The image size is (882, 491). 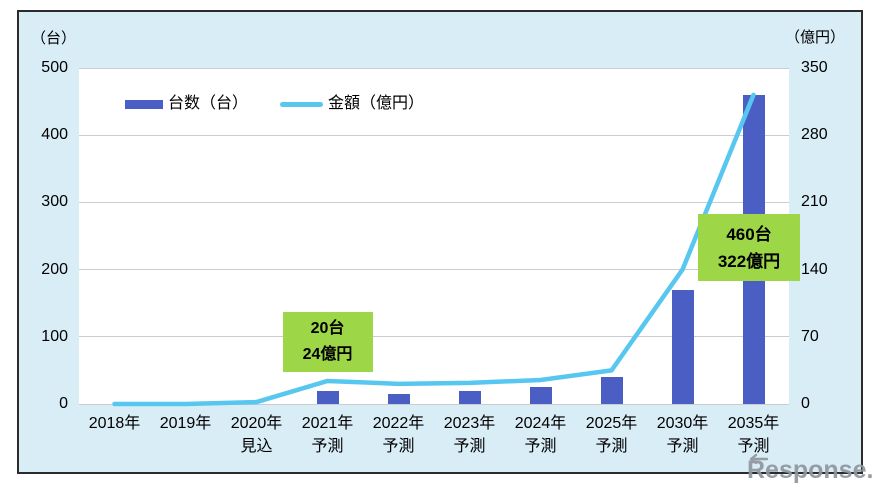 I want to click on x-label-line: 2020年, so click(x=256, y=423).